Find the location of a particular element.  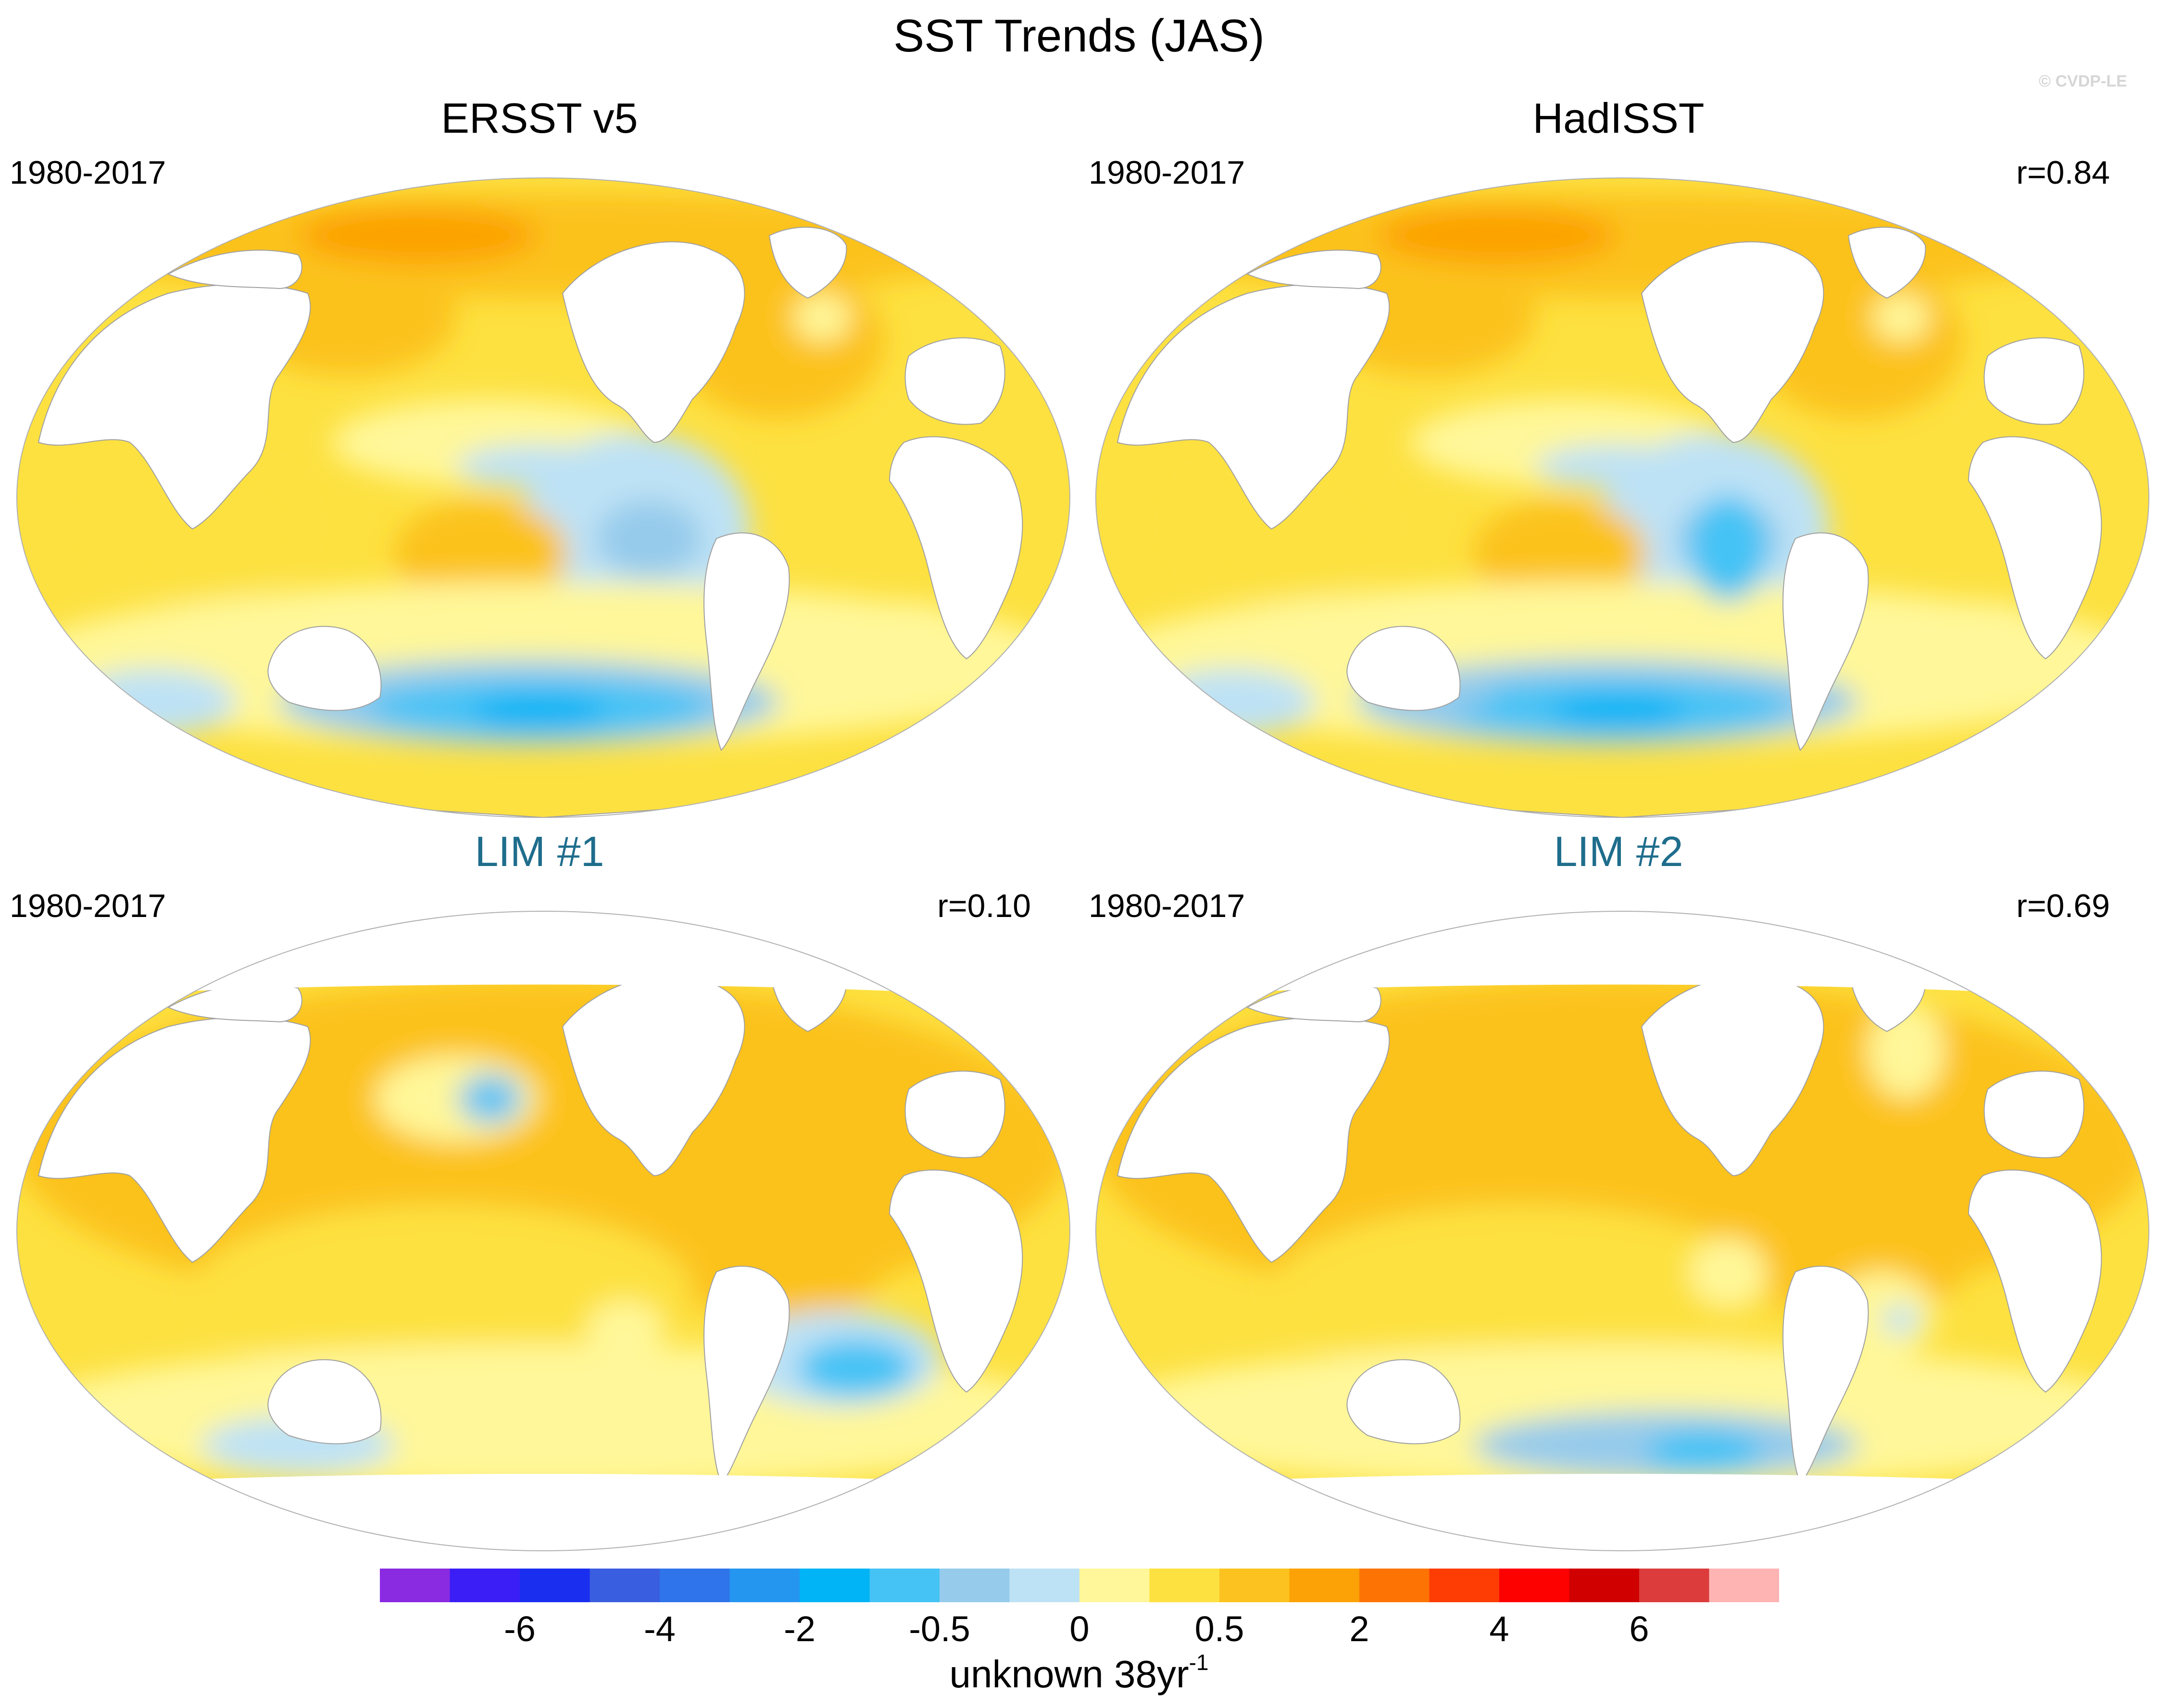

colorbar is located at coordinates (1079, 1585).